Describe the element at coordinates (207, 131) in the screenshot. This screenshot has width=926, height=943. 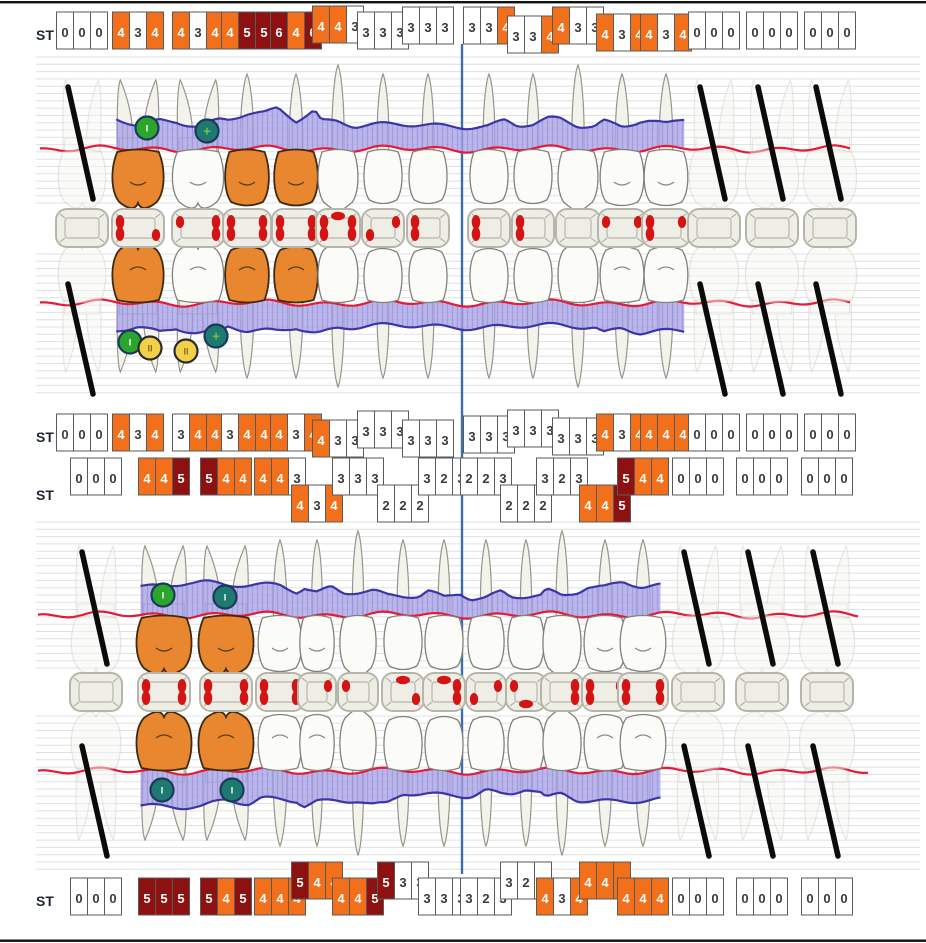
I see `furcation-marker: +` at that location.